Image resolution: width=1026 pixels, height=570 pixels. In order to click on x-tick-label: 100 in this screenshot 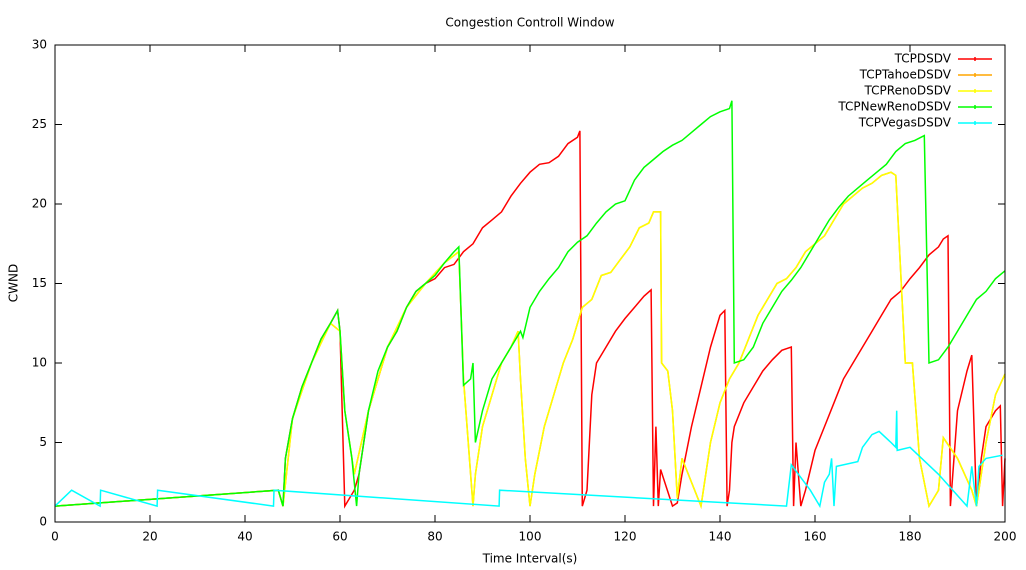, I will do `click(530, 537)`.